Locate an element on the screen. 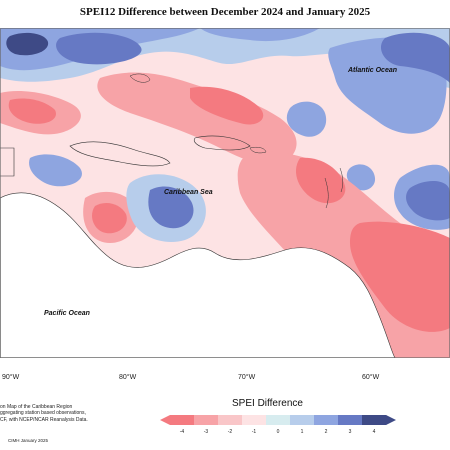  longitude-label-80w: 80°W is located at coordinates (128, 377).